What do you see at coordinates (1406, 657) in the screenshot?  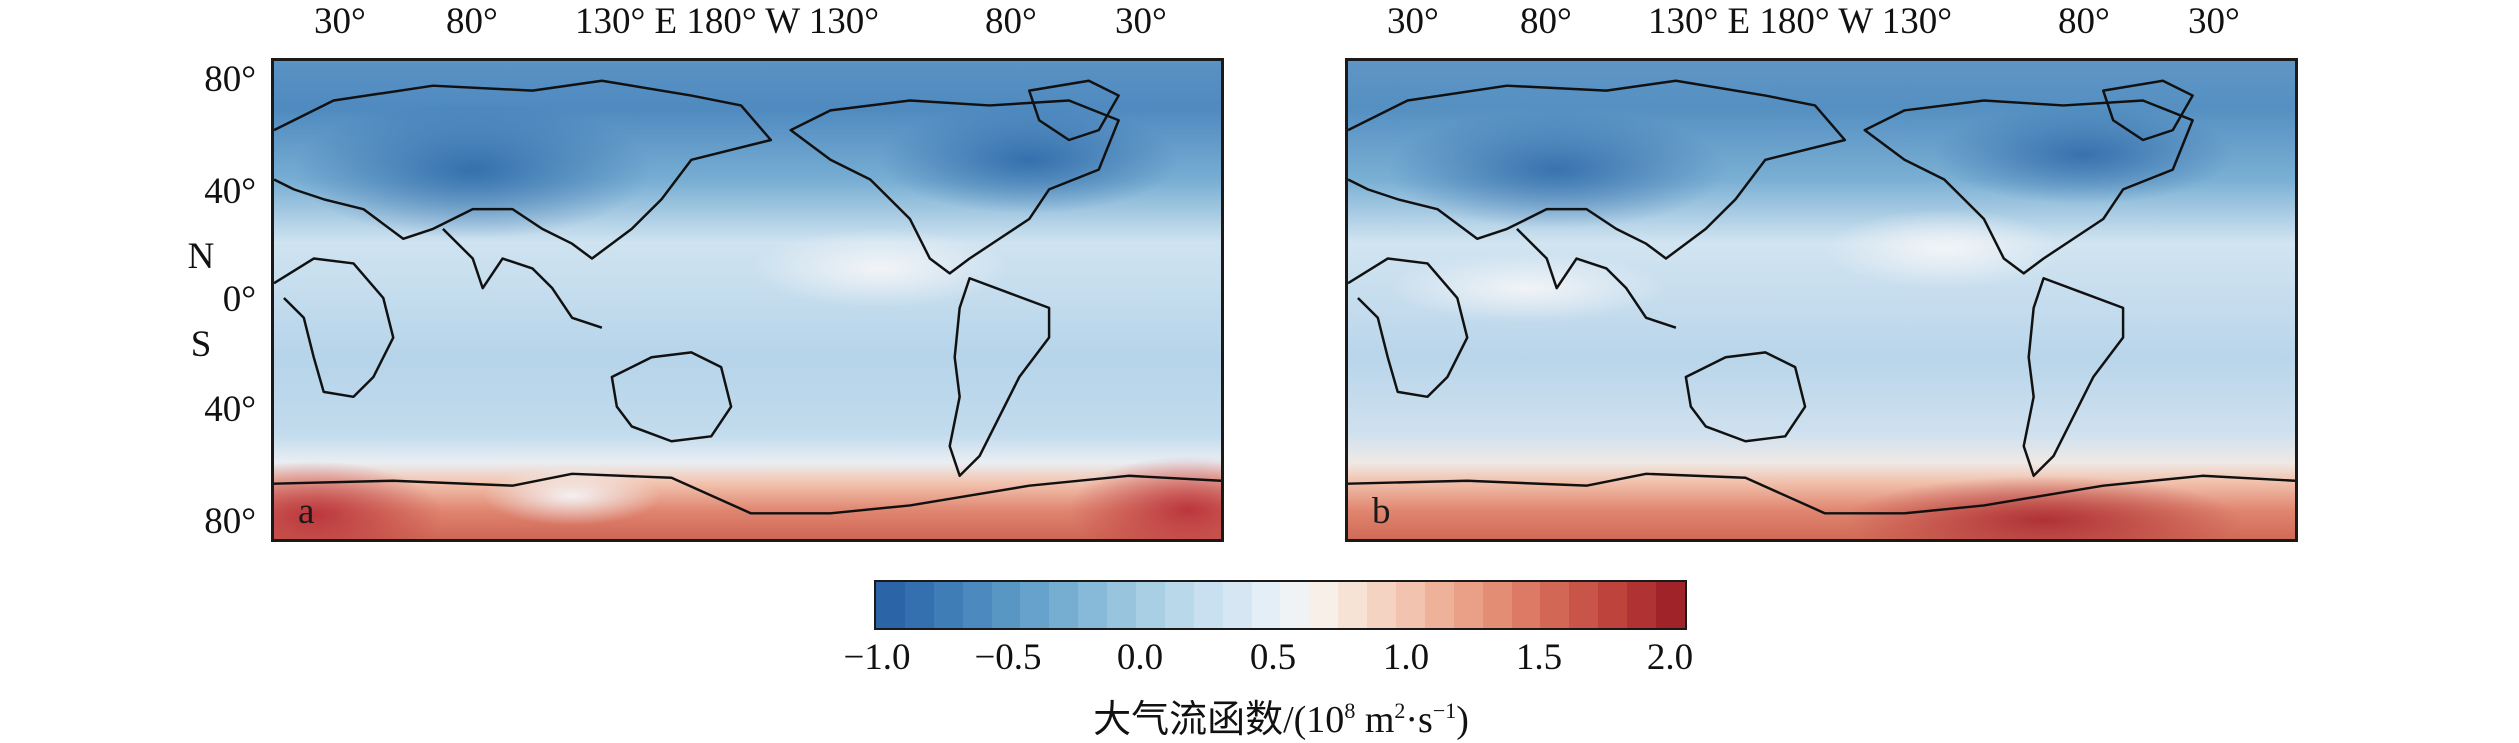 I see `colorbar-tick-1: 1.0` at bounding box center [1406, 657].